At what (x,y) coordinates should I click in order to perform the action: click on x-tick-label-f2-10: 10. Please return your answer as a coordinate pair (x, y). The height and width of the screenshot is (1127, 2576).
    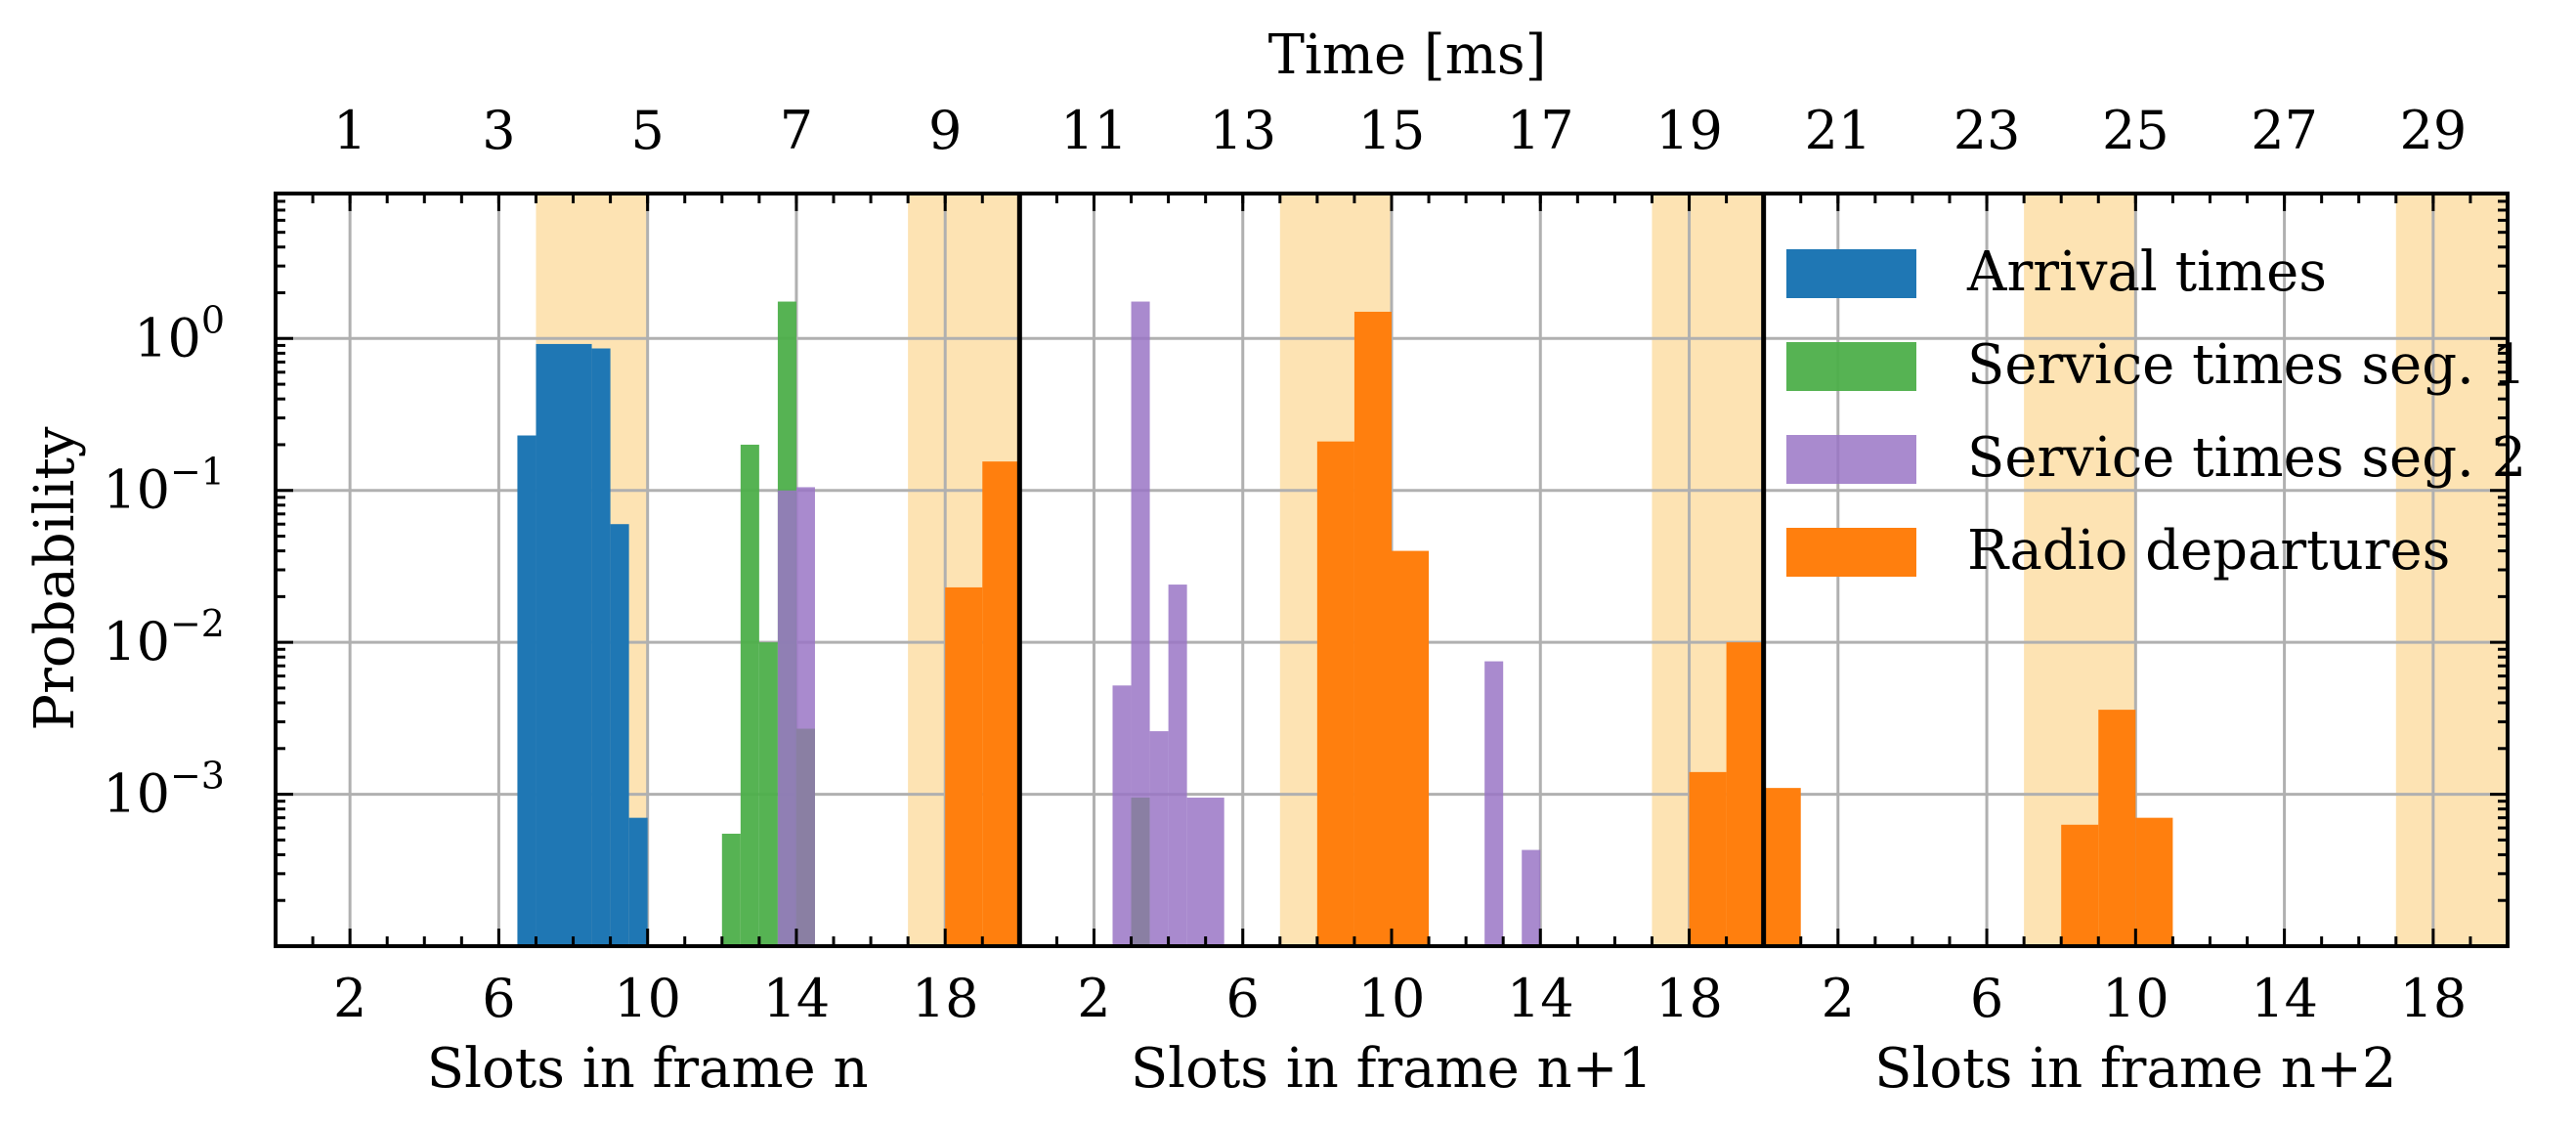
    Looking at the image, I should click on (2136, 998).